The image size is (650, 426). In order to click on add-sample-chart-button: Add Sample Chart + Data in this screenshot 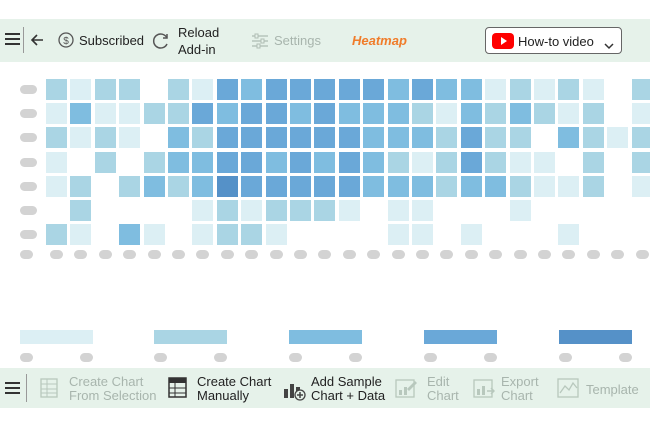, I will do `click(334, 389)`.